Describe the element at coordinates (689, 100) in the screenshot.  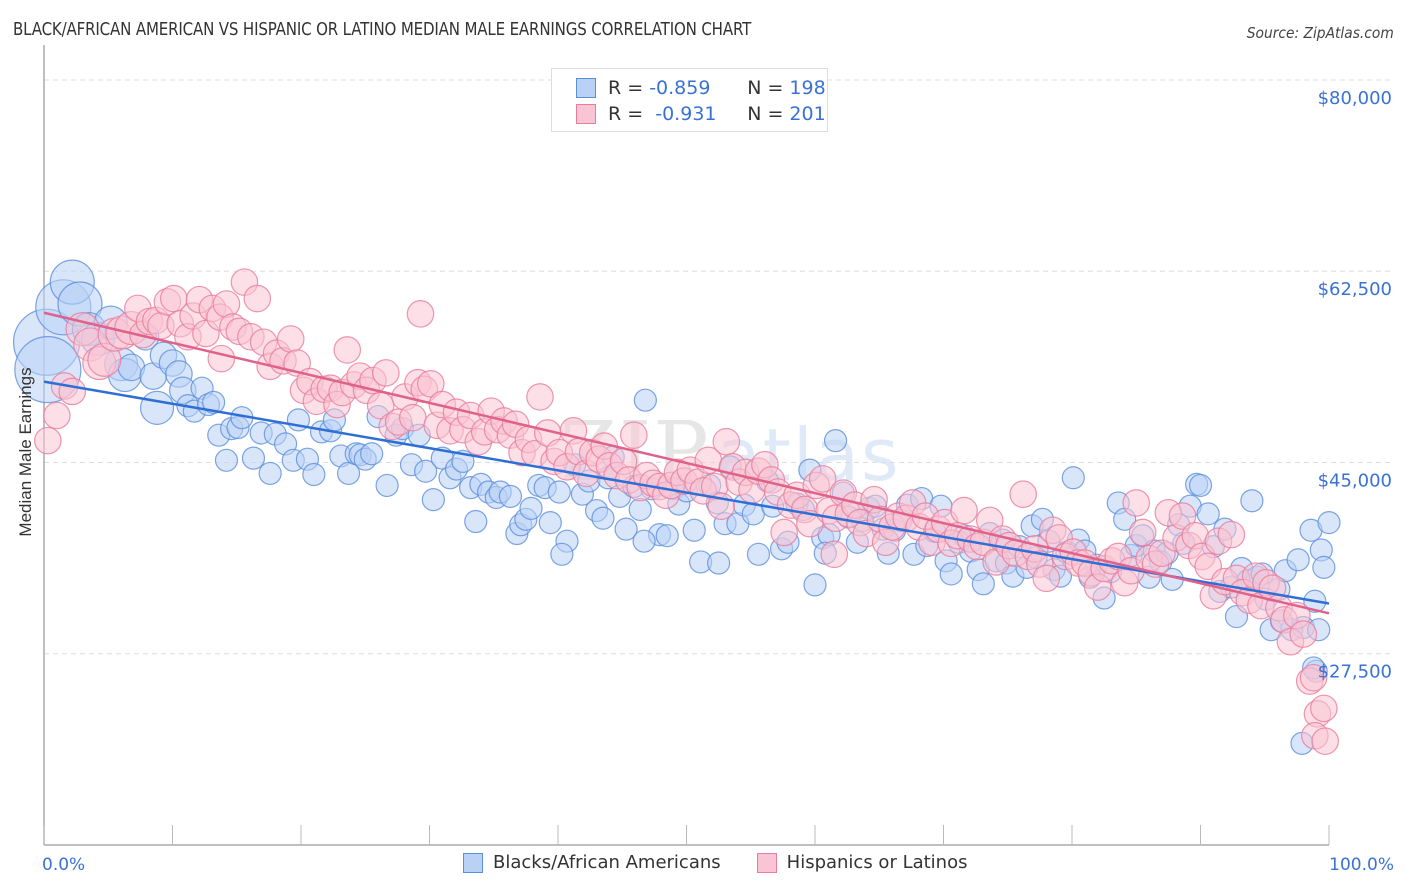
I see `correlation-legend: R = -0.859 N = 198 R = -0.931 N = 201` at that location.